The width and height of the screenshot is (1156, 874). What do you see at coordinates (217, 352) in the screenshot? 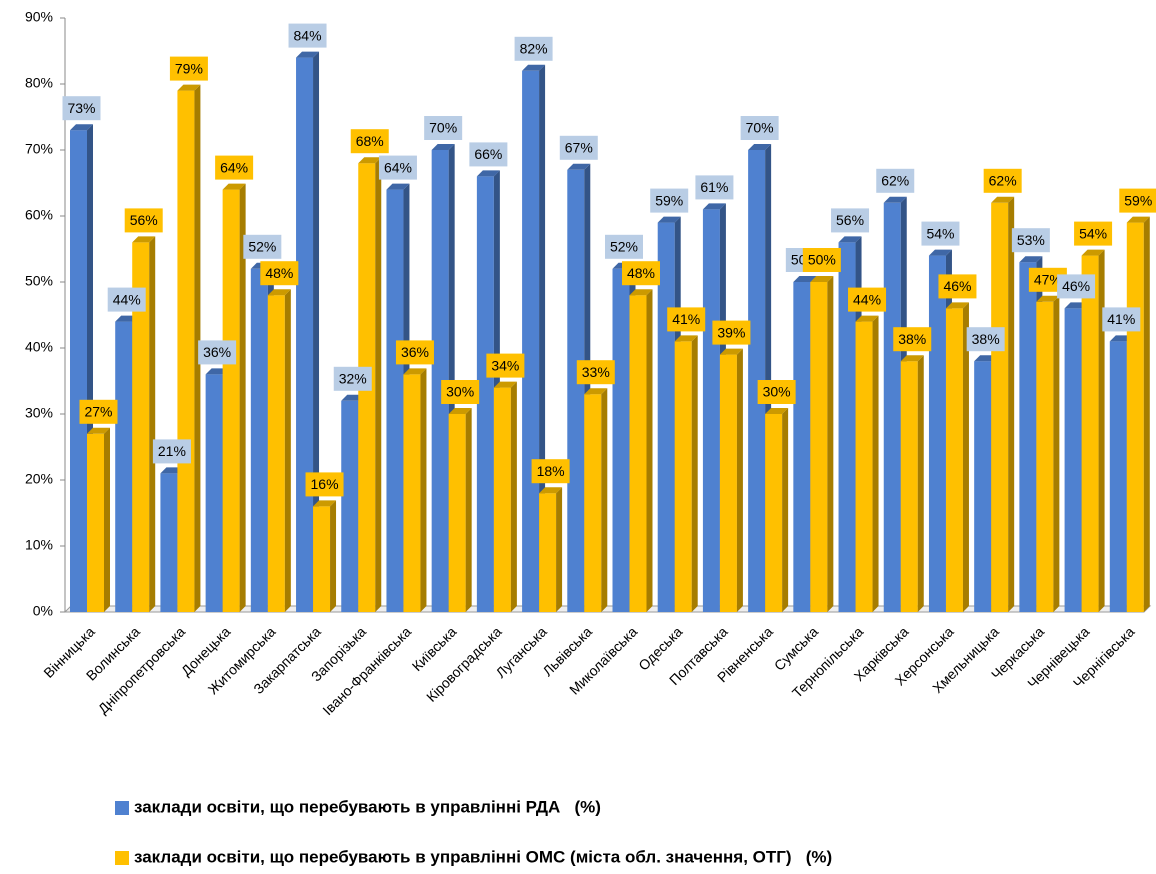
I see `value-label: 36%` at bounding box center [217, 352].